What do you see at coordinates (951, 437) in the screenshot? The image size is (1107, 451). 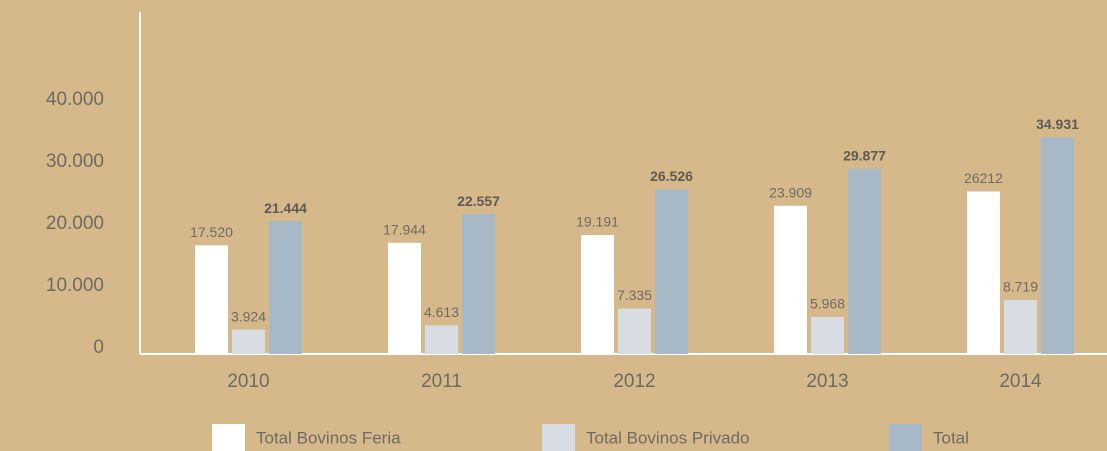 I see `legend-label: Total` at bounding box center [951, 437].